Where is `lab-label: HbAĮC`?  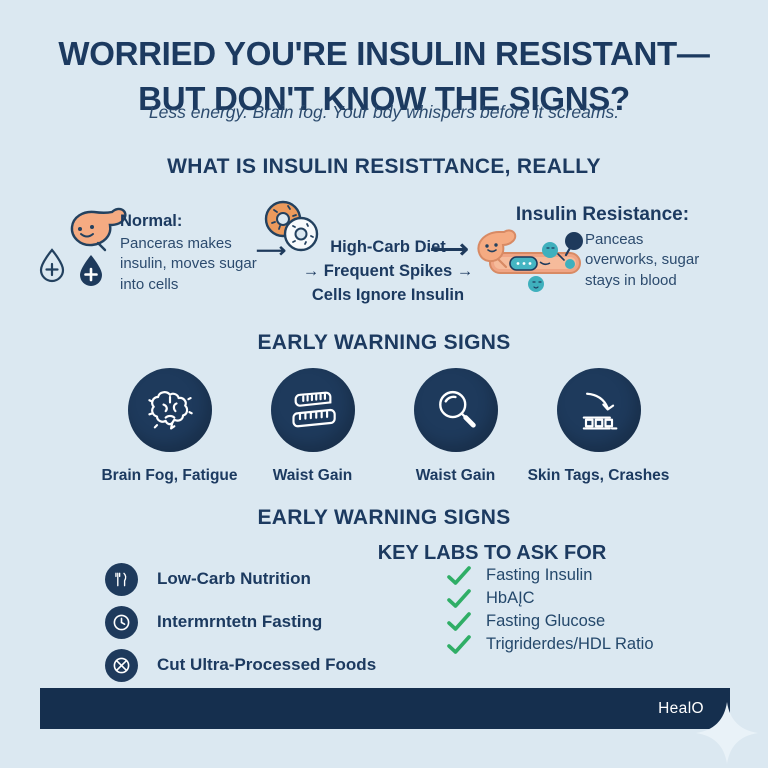 lab-label: HbAĮC is located at coordinates (510, 597).